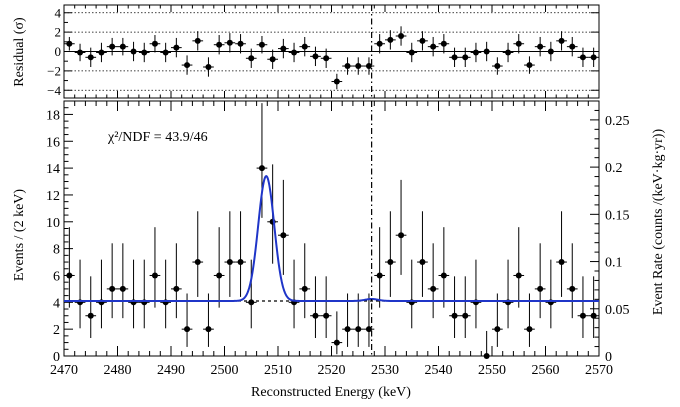 The image size is (680, 407). Describe the element at coordinates (53, 115) in the screenshot. I see `y-tick-label: 18` at that location.